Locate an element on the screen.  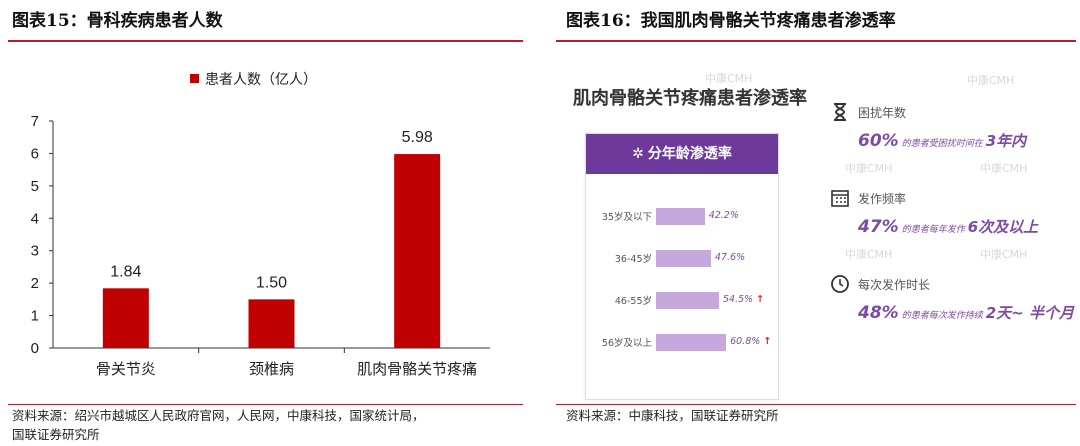
age-row-label: 35岁及以下 is located at coordinates (626, 217).